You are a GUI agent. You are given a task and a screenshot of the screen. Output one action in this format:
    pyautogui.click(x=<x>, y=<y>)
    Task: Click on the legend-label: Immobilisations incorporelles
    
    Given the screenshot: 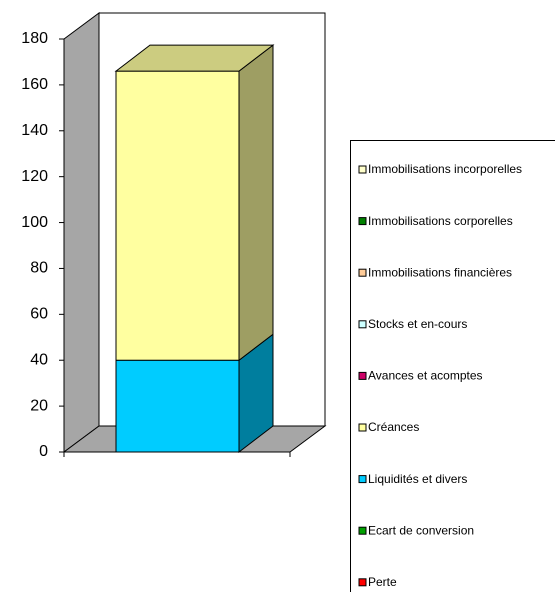 What is the action you would take?
    pyautogui.click(x=445, y=169)
    